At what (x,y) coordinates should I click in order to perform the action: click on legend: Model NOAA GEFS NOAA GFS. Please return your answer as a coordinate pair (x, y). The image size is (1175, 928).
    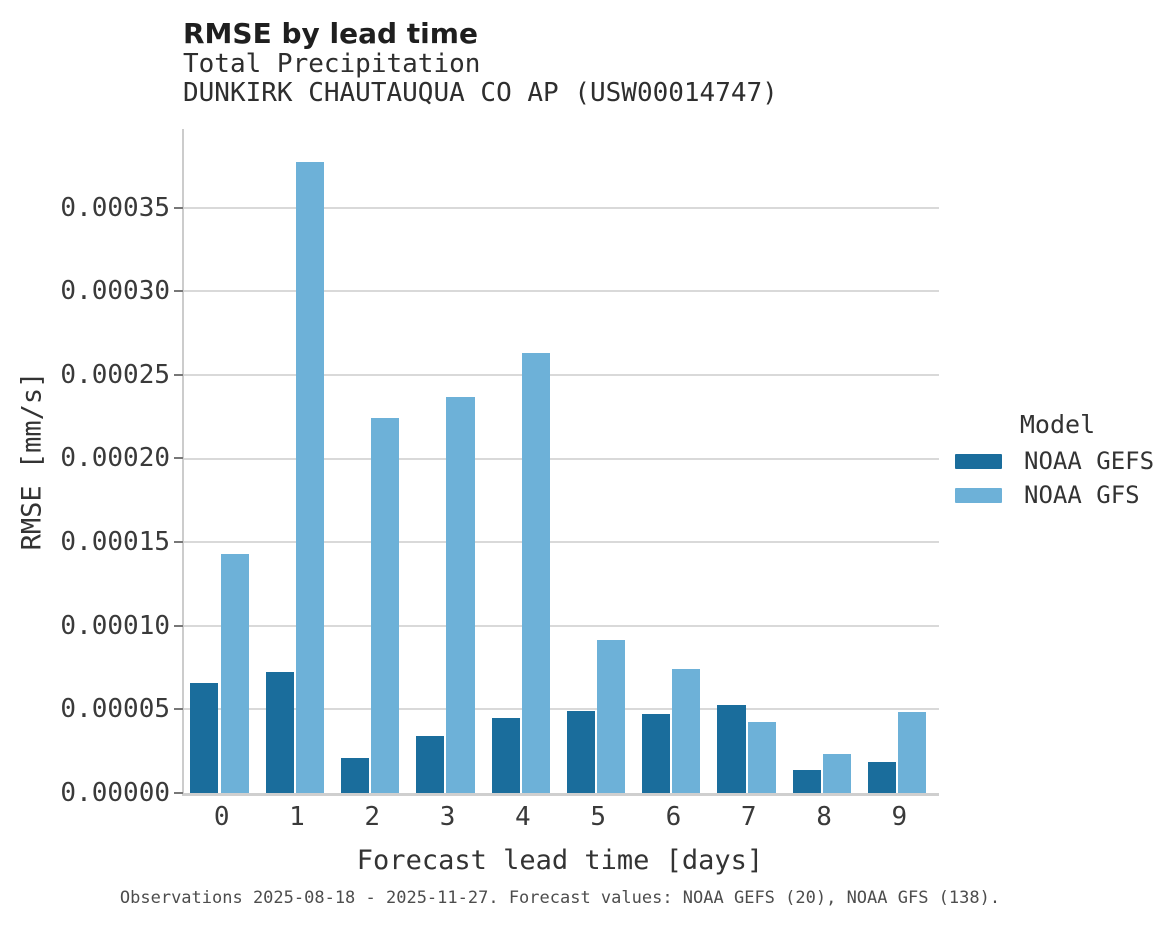
    Looking at the image, I should click on (1057, 465).